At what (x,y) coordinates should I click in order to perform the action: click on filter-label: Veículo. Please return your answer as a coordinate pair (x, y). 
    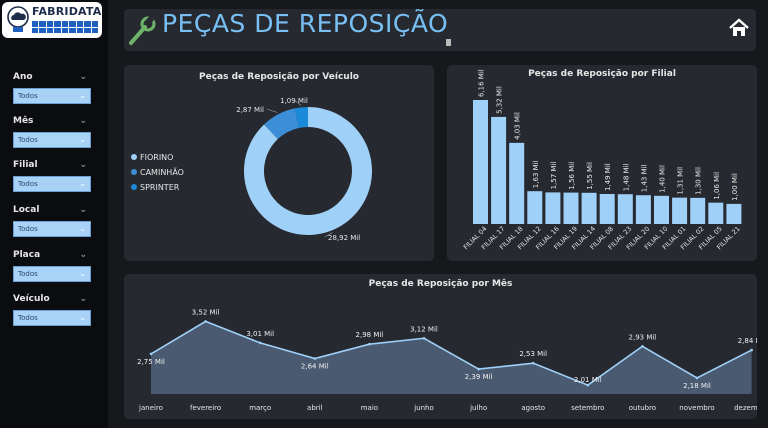
    Looking at the image, I should click on (31, 299).